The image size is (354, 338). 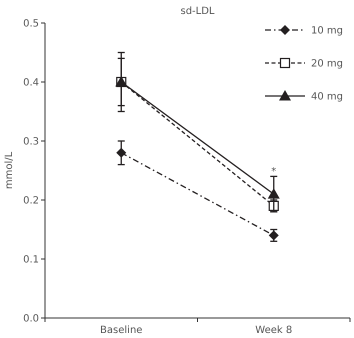 What do you see at coordinates (31, 83) in the screenshot?
I see `y-tick-label: 0.4` at bounding box center [31, 83].